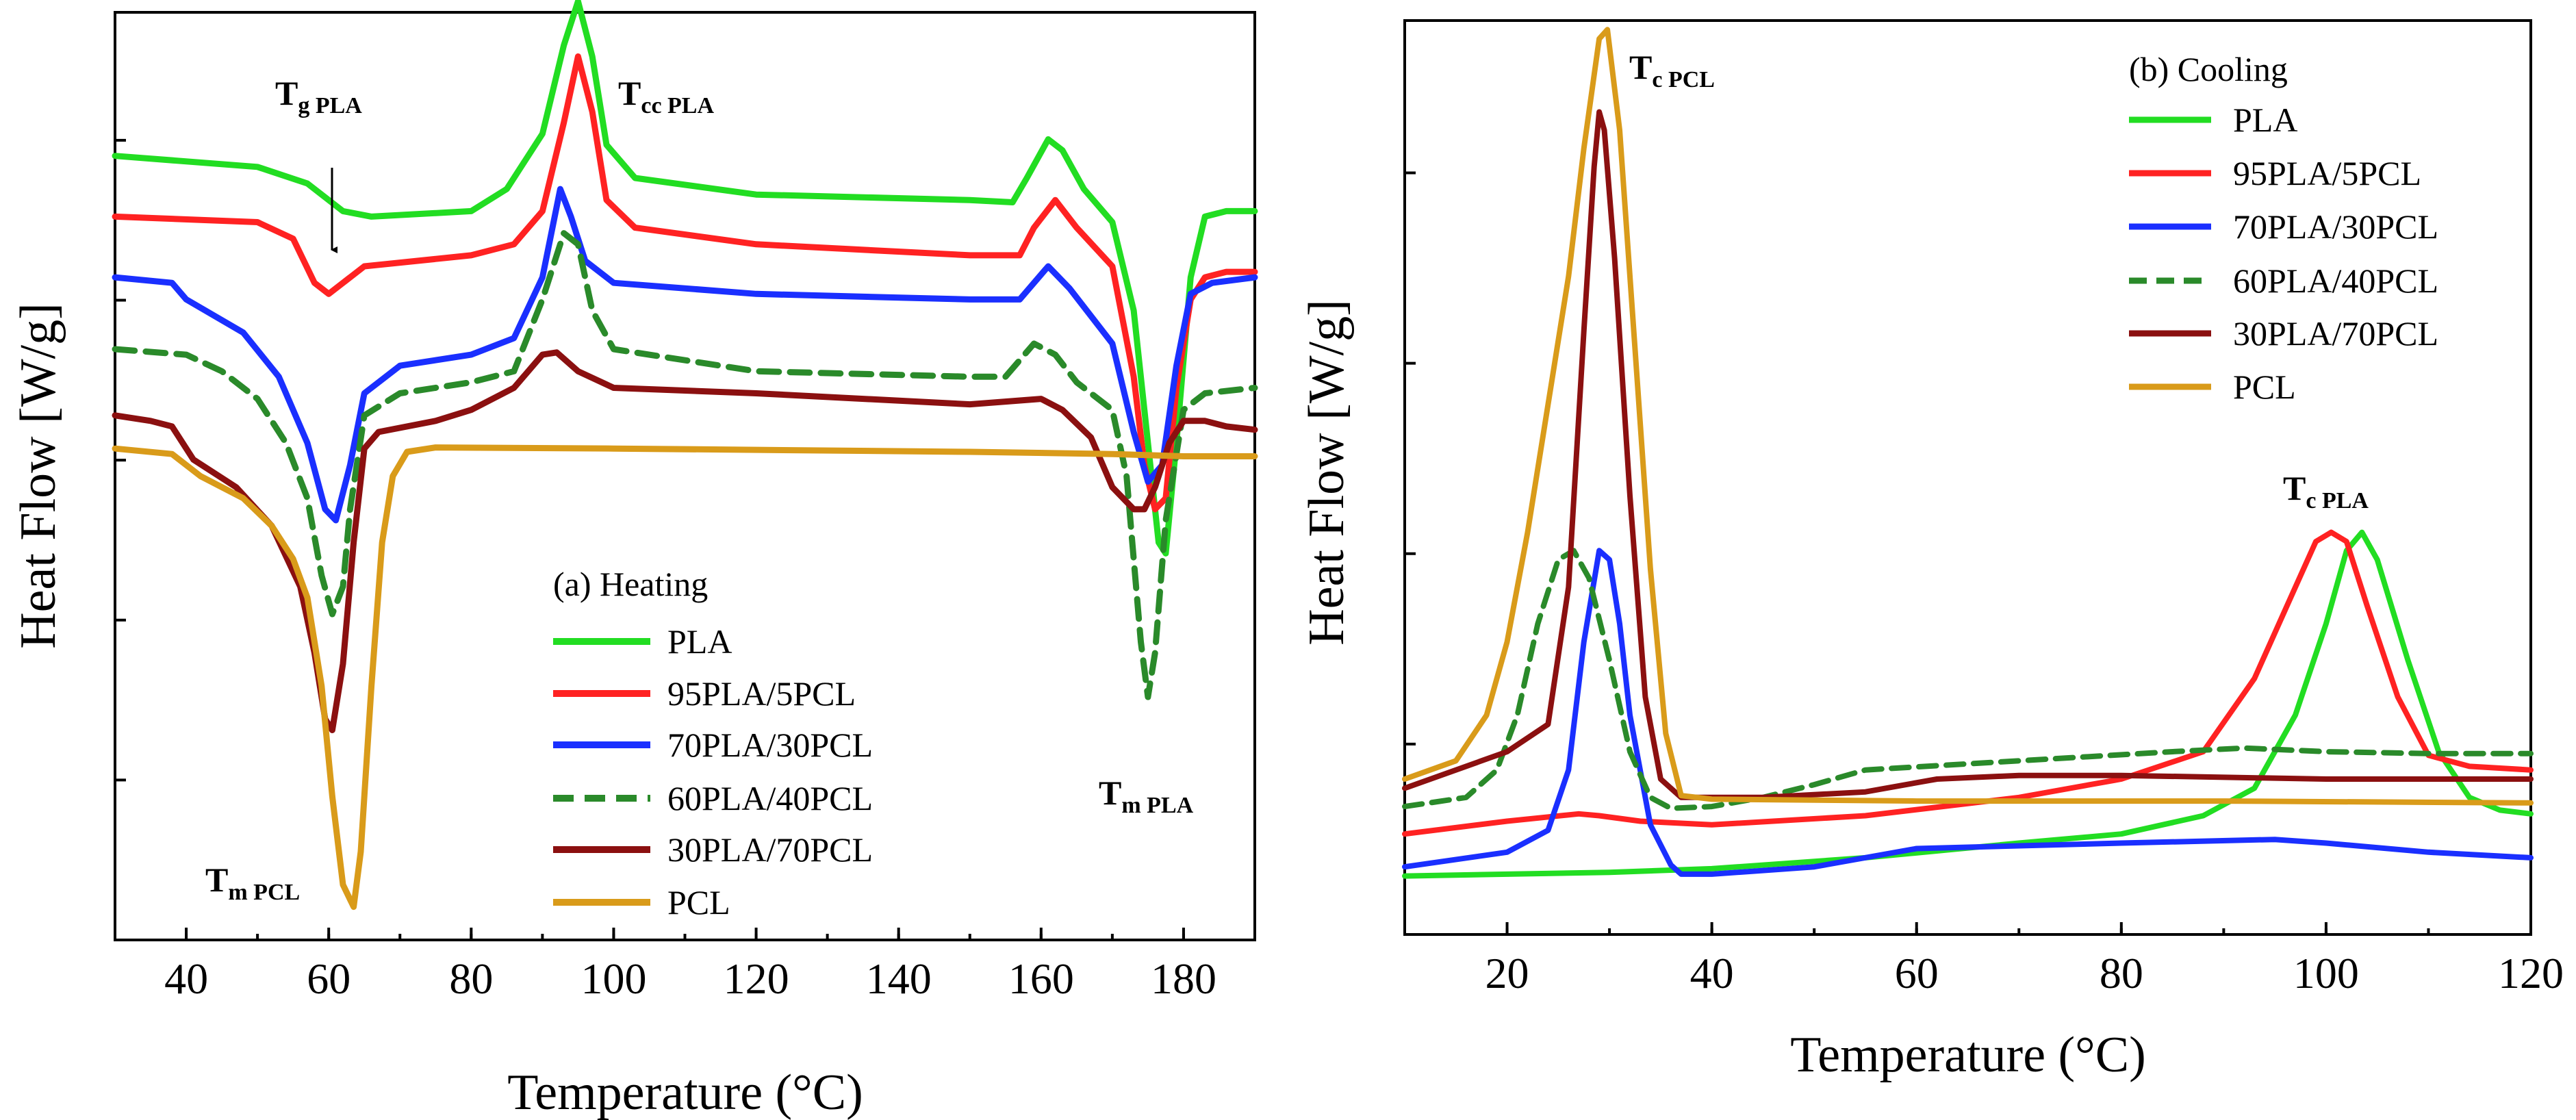 The width and height of the screenshot is (2576, 1120). I want to click on annotation-tm-pla: Tm PLA, so click(1146, 796).